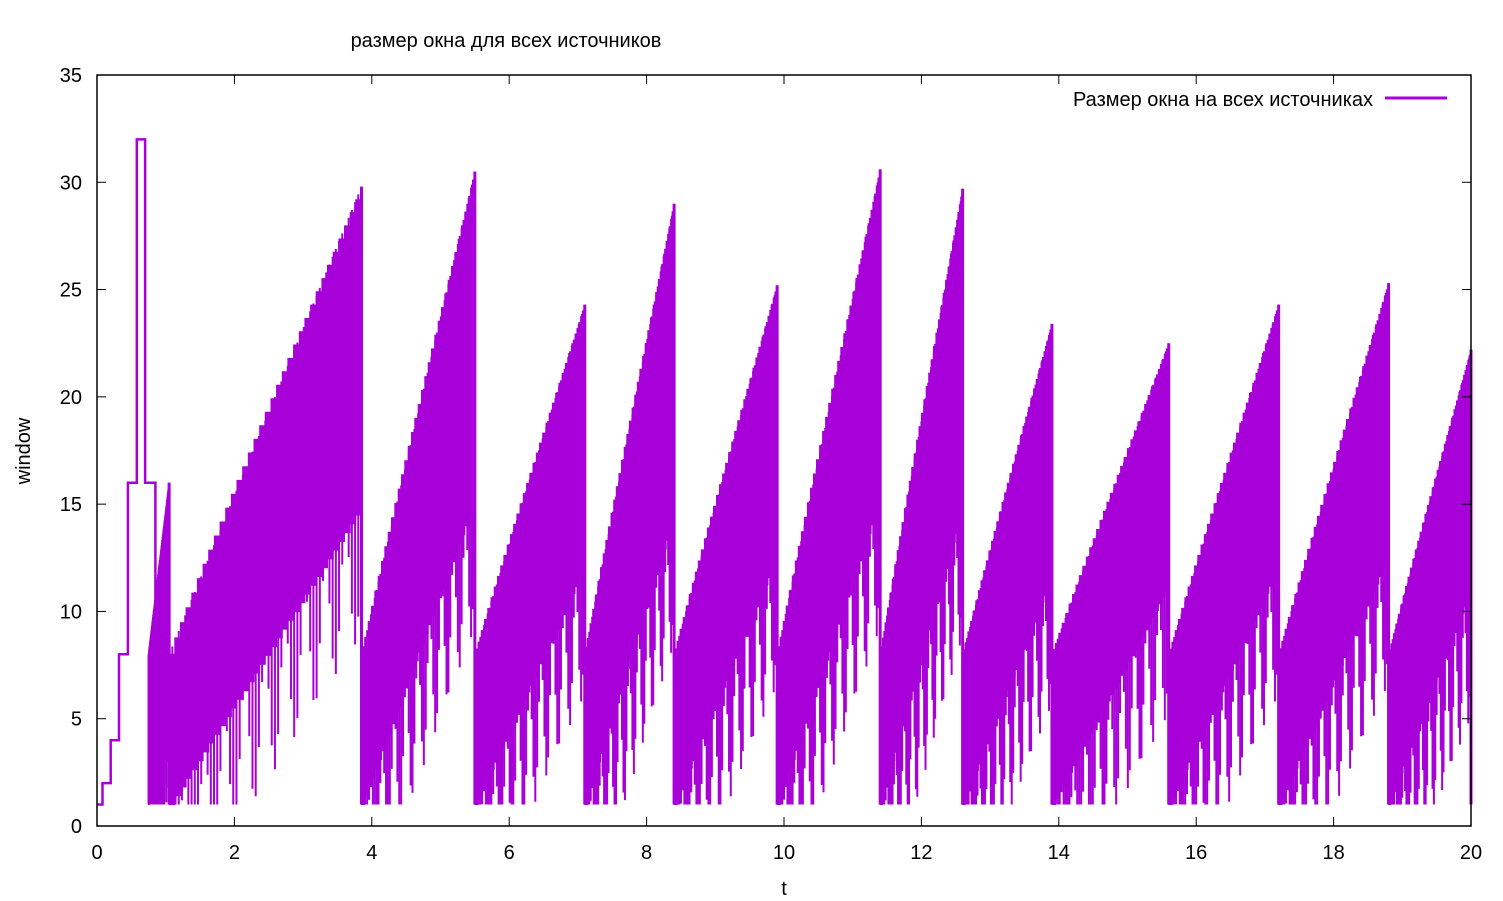 This screenshot has height=901, width=1503. Describe the element at coordinates (646, 853) in the screenshot. I see `x-tick-label: 8` at that location.